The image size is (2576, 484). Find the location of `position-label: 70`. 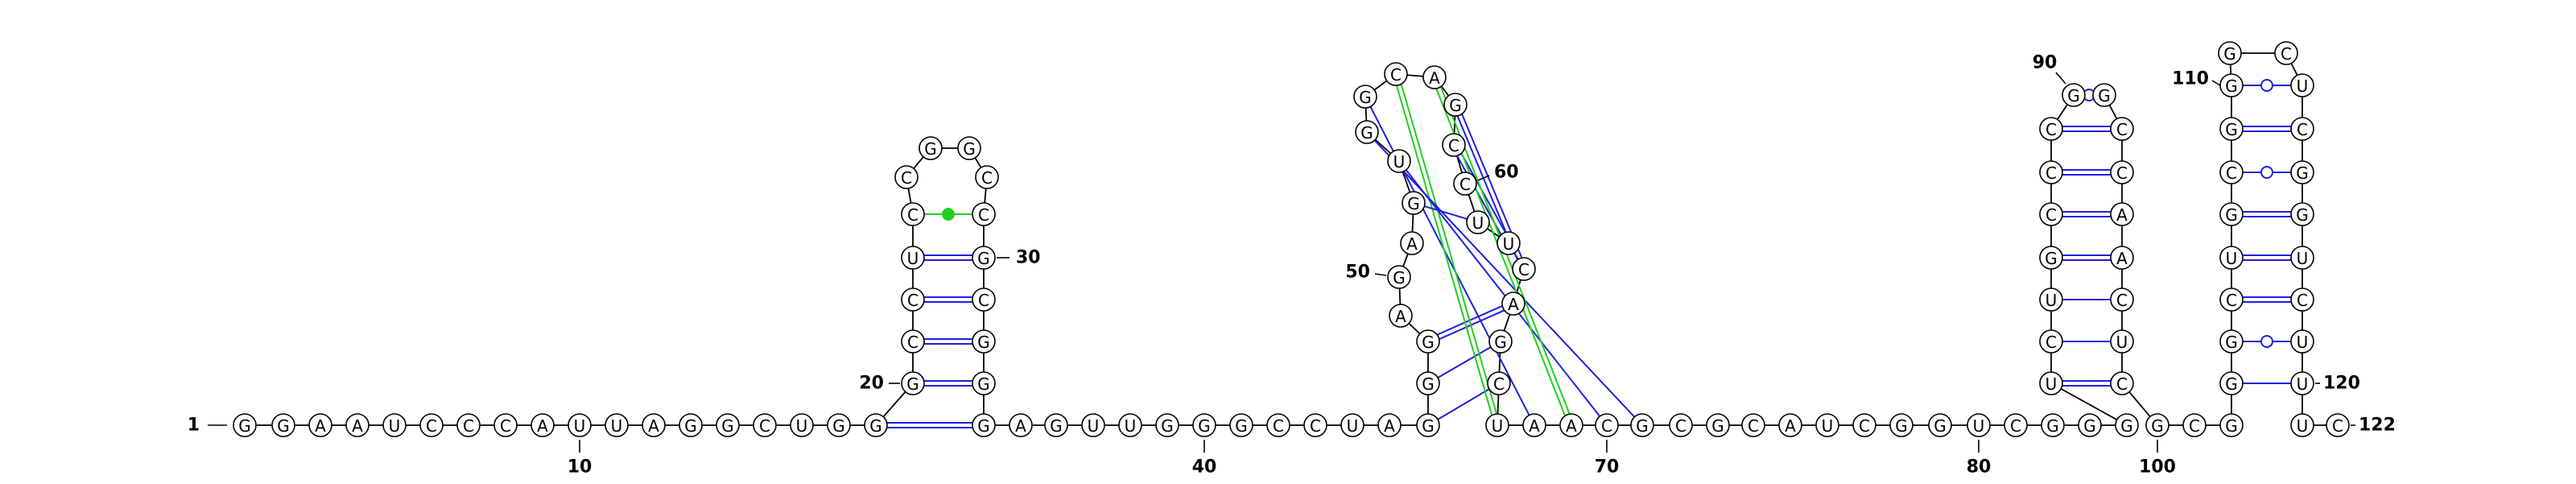

position-label: 70 is located at coordinates (1607, 467).